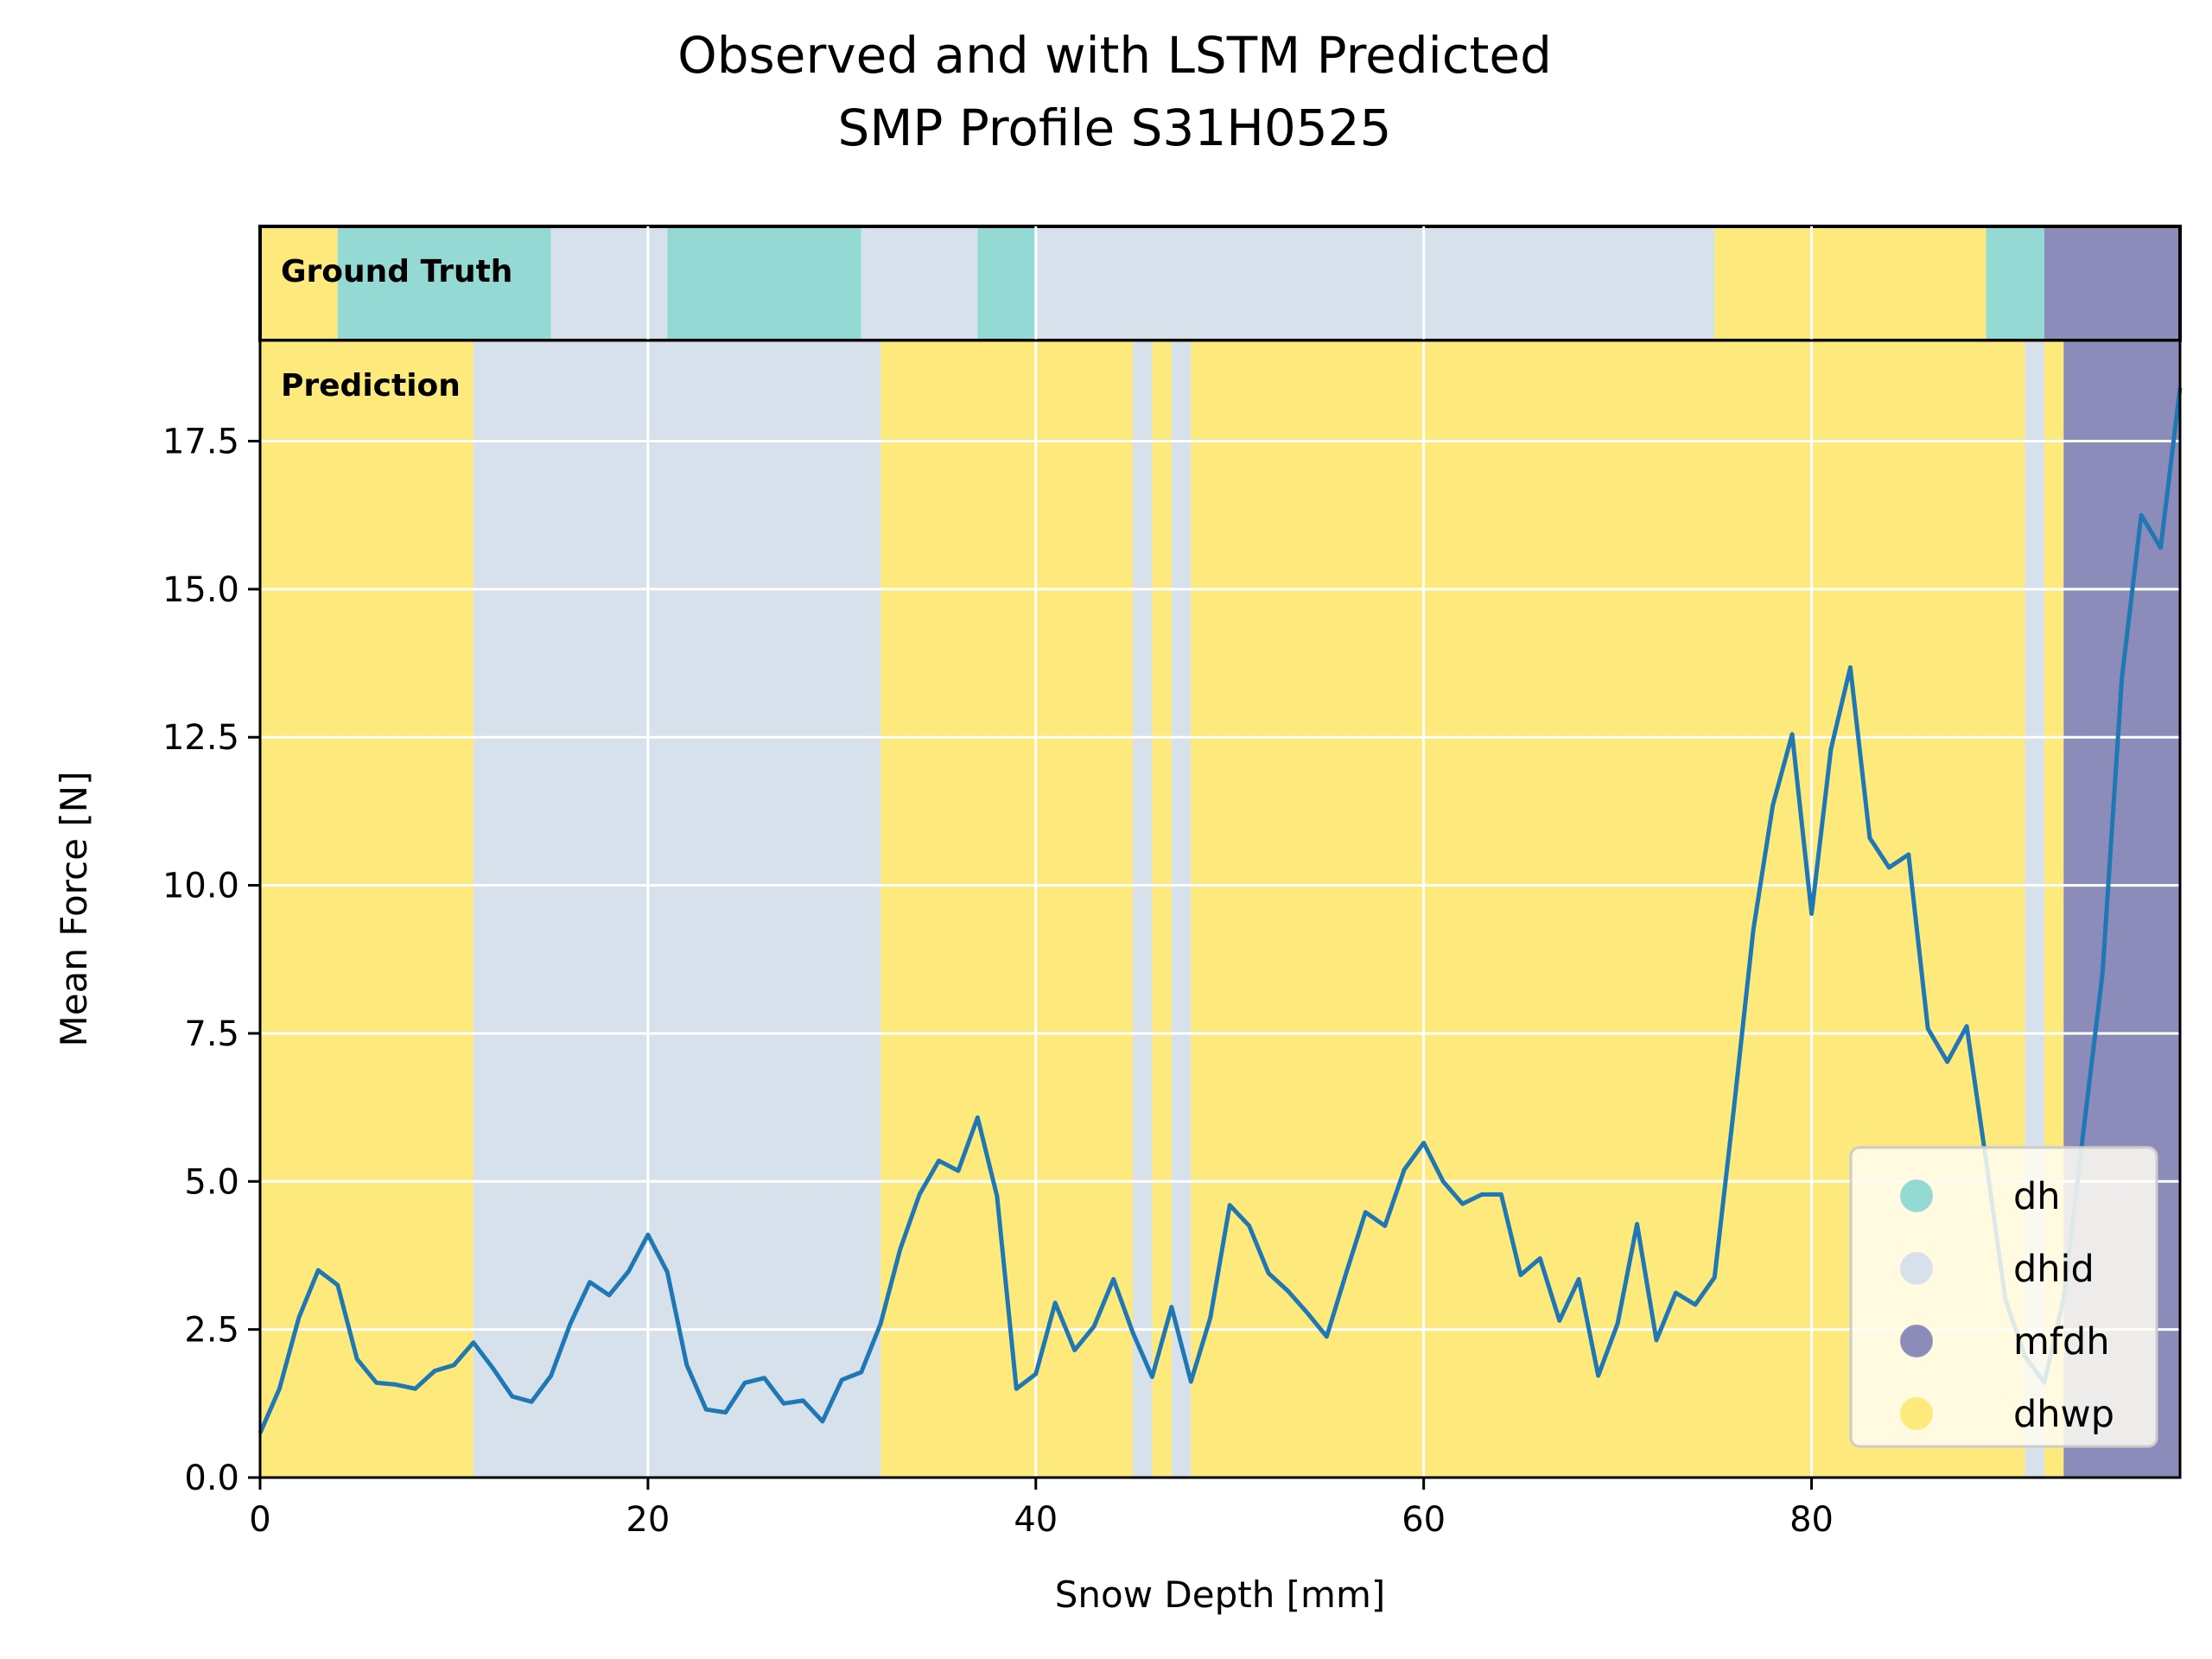 Image resolution: width=2212 pixels, height=1659 pixels. What do you see at coordinates (1916, 1195) in the screenshot?
I see `legend-marker-dh` at bounding box center [1916, 1195].